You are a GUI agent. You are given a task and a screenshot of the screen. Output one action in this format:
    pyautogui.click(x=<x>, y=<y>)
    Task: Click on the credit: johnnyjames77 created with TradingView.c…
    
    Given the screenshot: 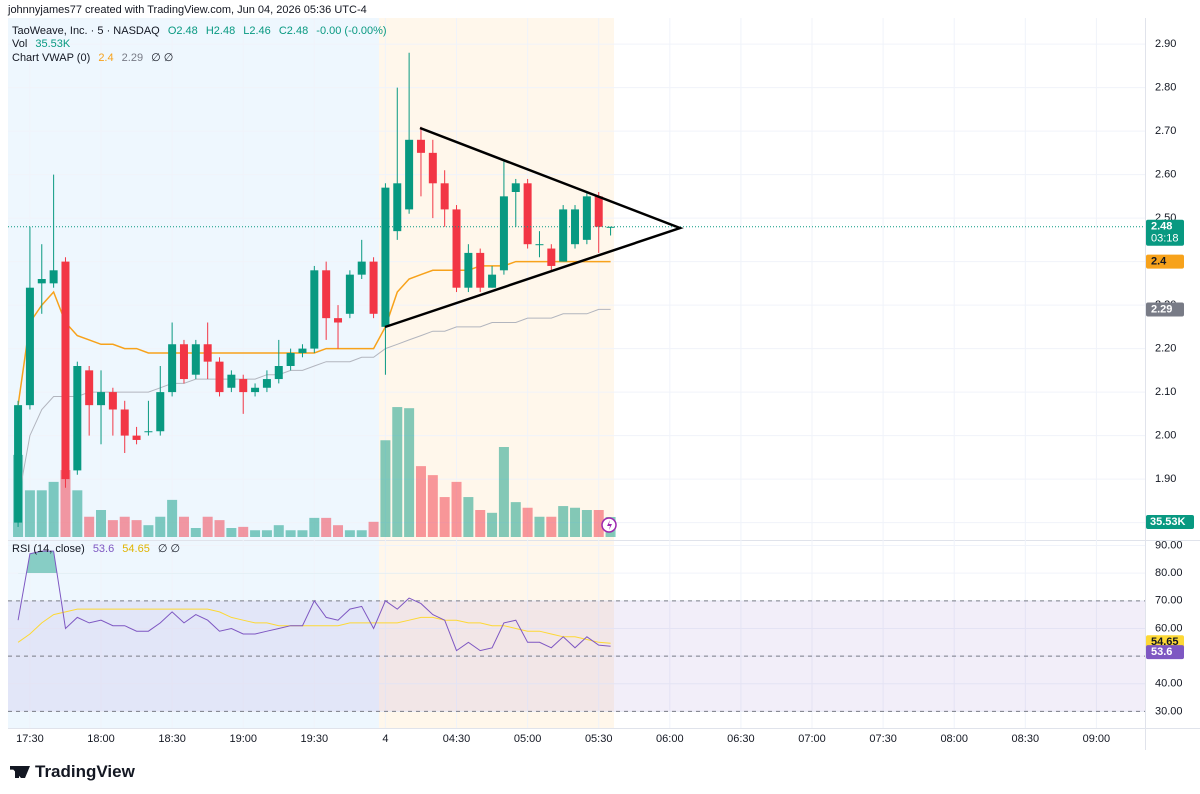 What is the action you would take?
    pyautogui.click(x=187, y=10)
    